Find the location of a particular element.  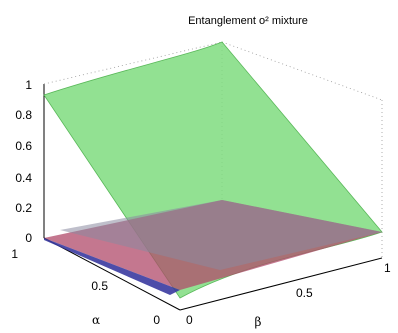

alpha-axis-label: α is located at coordinates (96, 320).